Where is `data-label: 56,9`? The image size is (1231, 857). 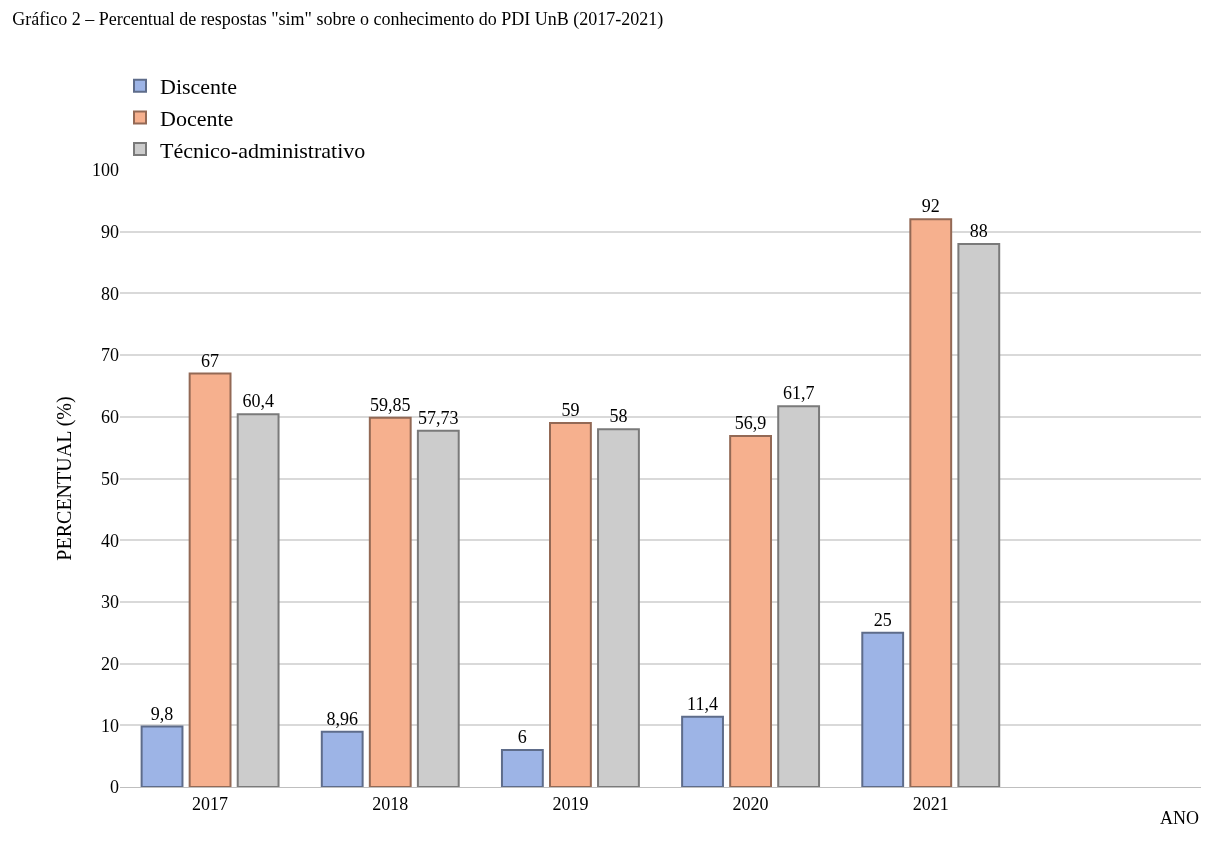 data-label: 56,9 is located at coordinates (750, 422).